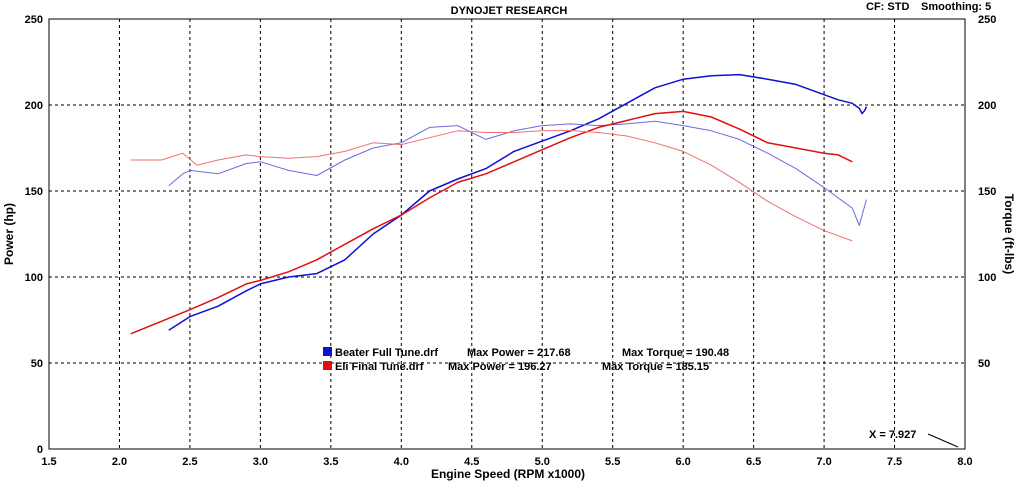  I want to click on x-tick-label: 6.0, so click(683, 462).